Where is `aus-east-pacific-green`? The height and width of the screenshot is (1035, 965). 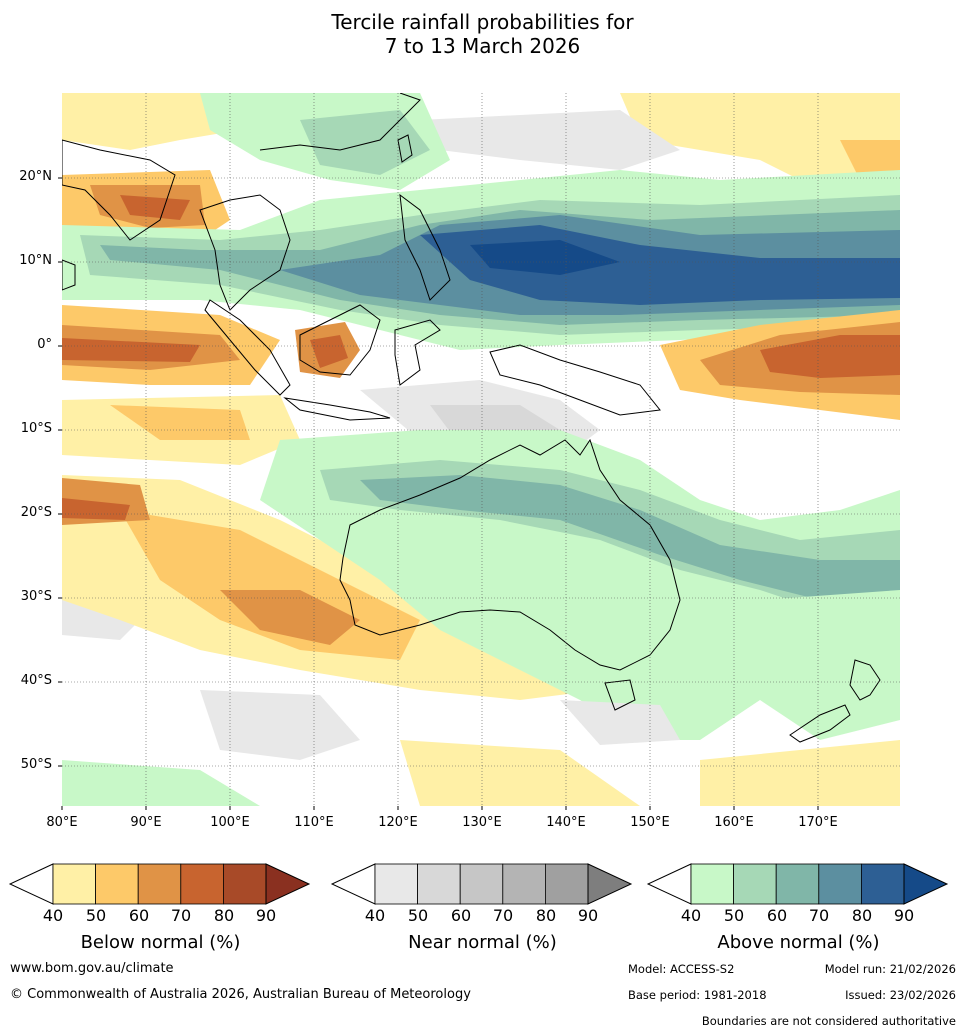 aus-east-pacific-green is located at coordinates (830, 665).